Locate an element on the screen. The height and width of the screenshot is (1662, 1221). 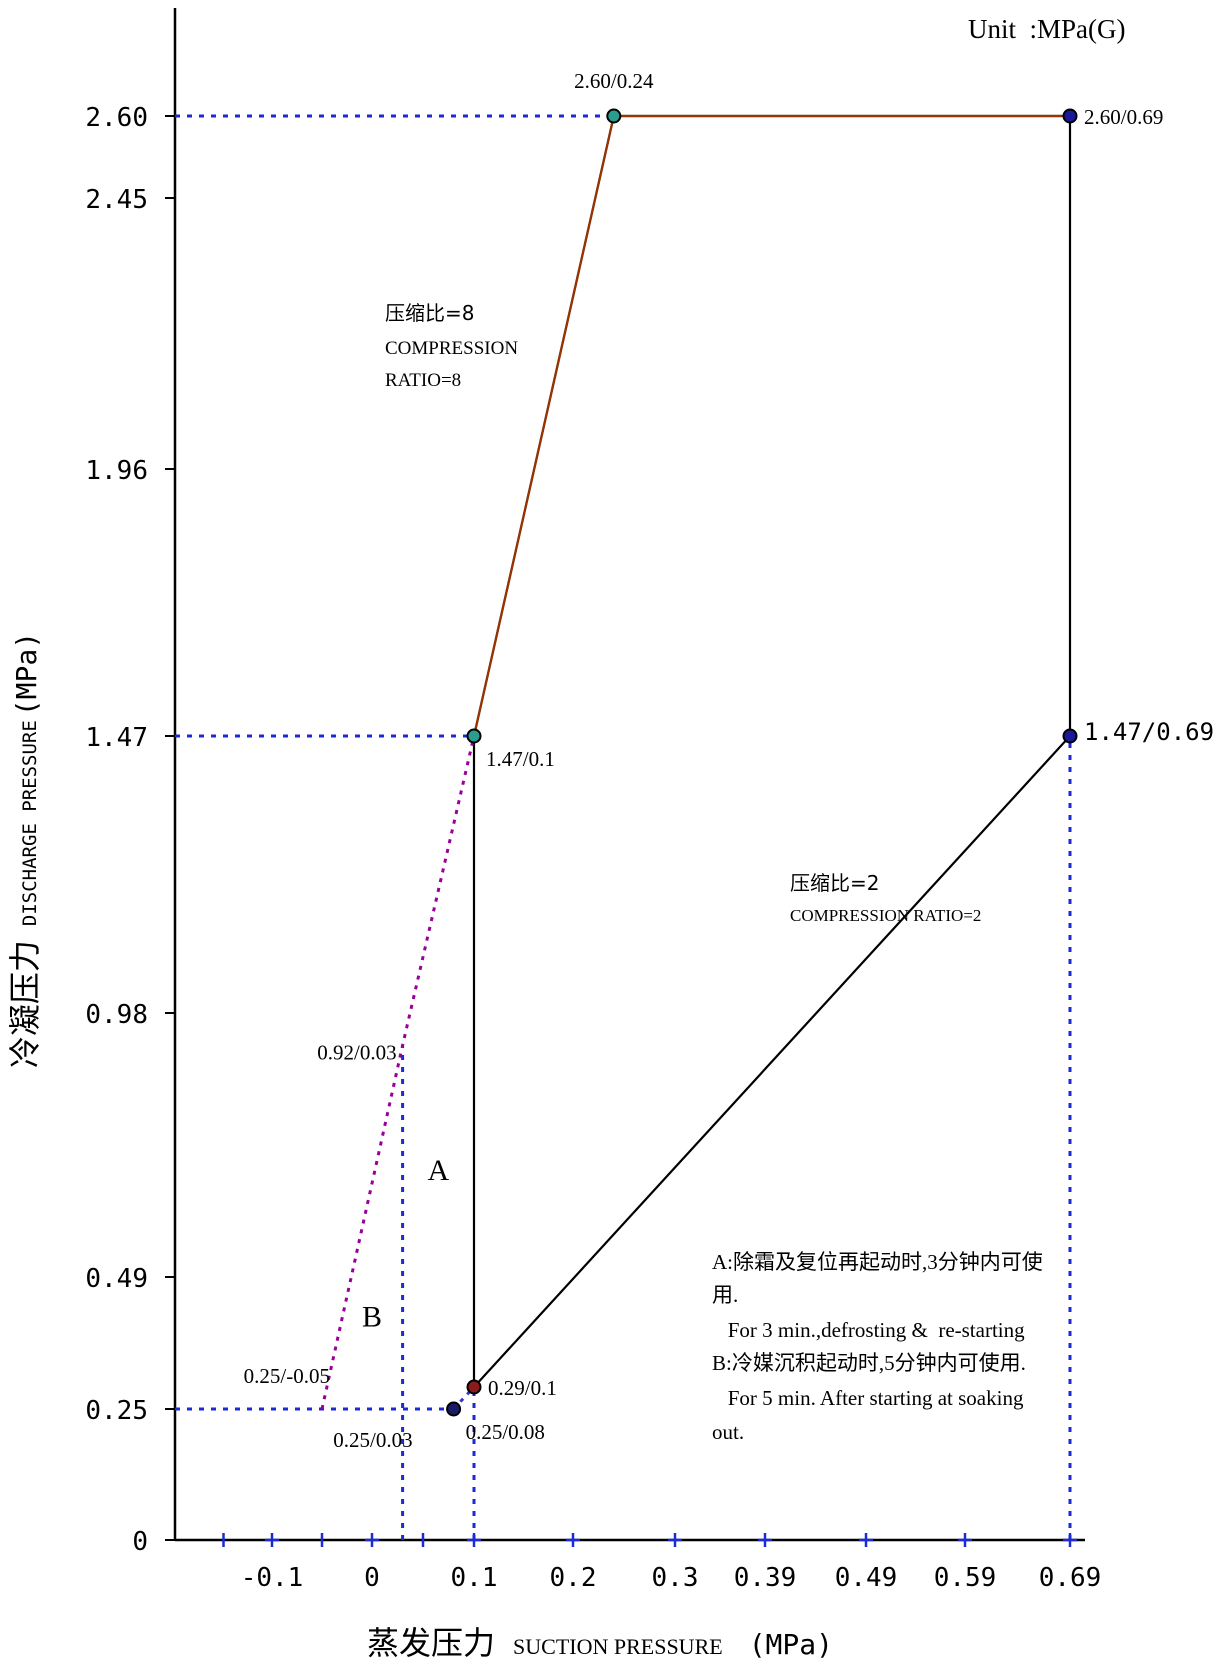
y-axis-title-unit: (MPa) is located at coordinates (26, 674).